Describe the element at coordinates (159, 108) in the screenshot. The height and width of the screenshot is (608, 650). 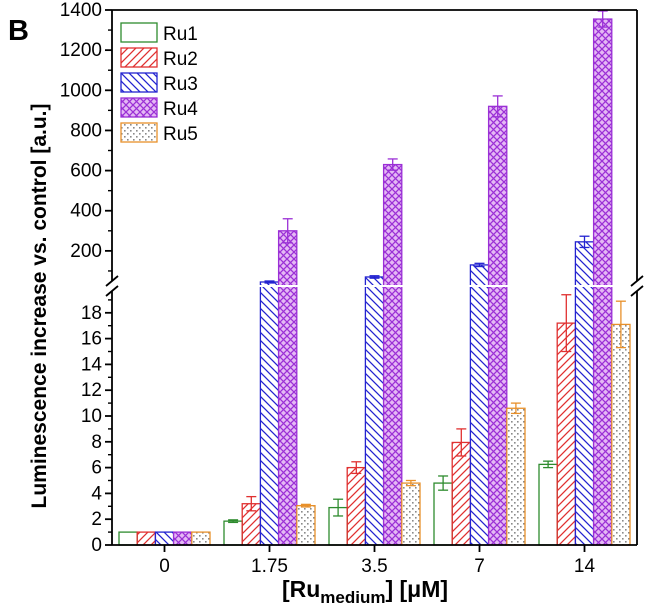
I see `legend-item-ru4: Ru4` at that location.